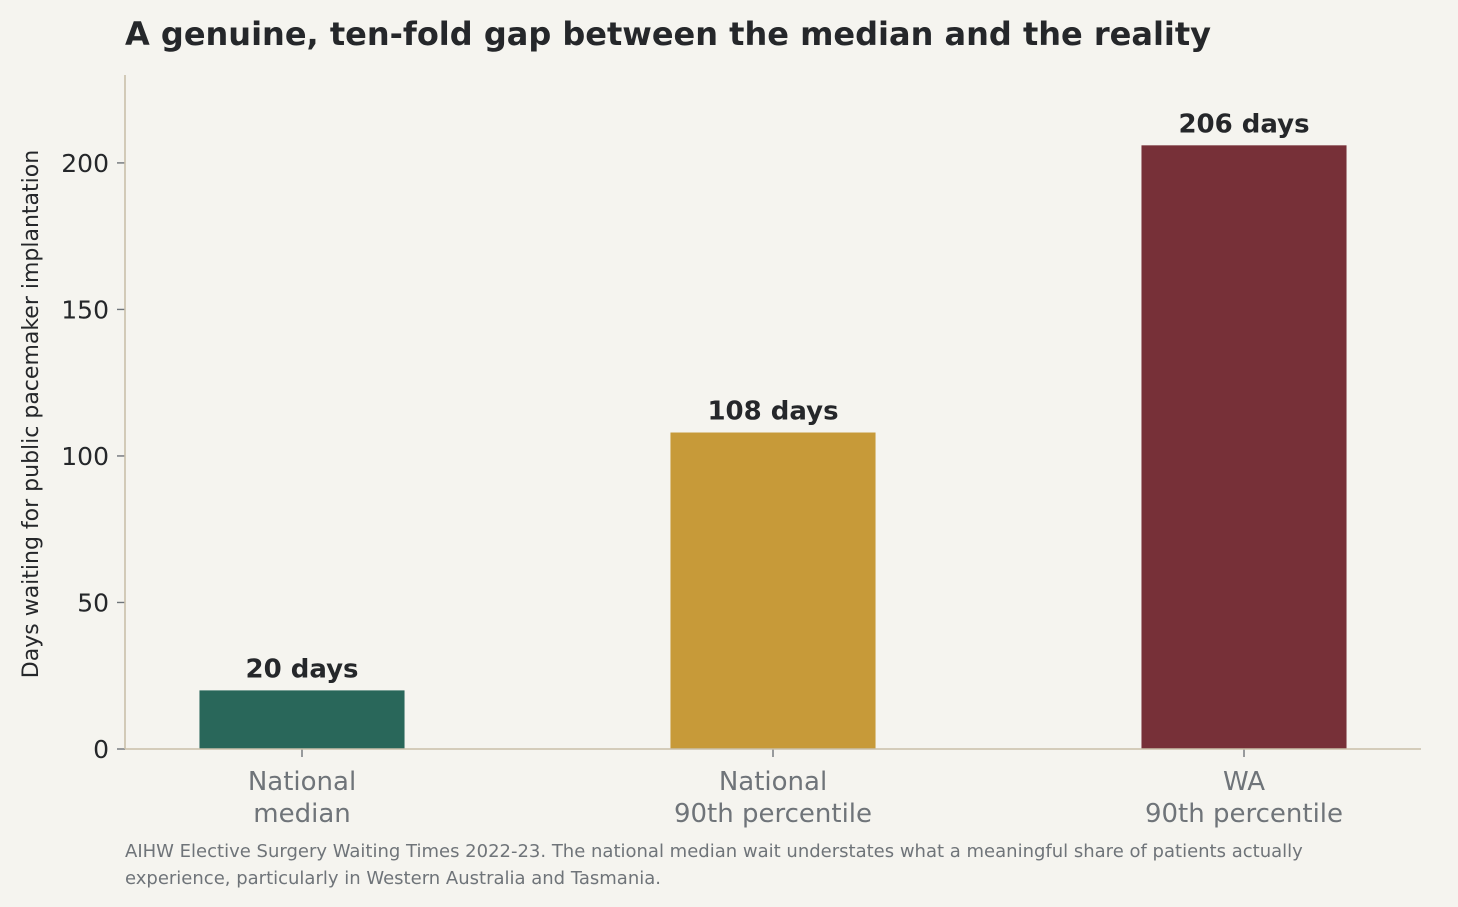 The image size is (1458, 907). What do you see at coordinates (302, 798) in the screenshot?
I see `x-tick-label: National median` at bounding box center [302, 798].